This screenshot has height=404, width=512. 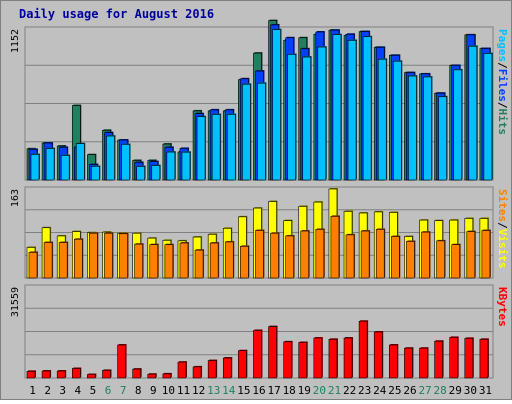 What do you see at coordinates (32, 390) in the screenshot?
I see `x-tick-label-day-1: 1` at bounding box center [32, 390].